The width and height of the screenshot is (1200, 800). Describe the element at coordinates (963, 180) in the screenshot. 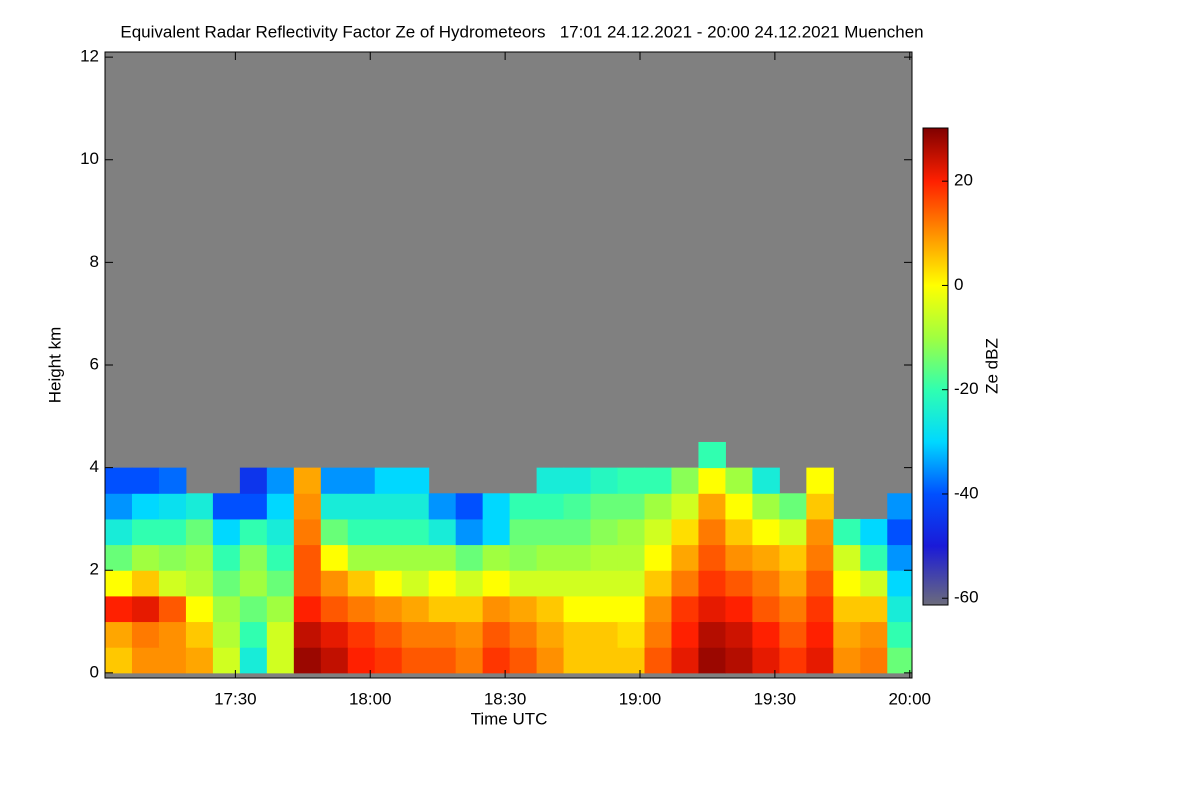

I see `colorbar-tick-label: 20` at that location.